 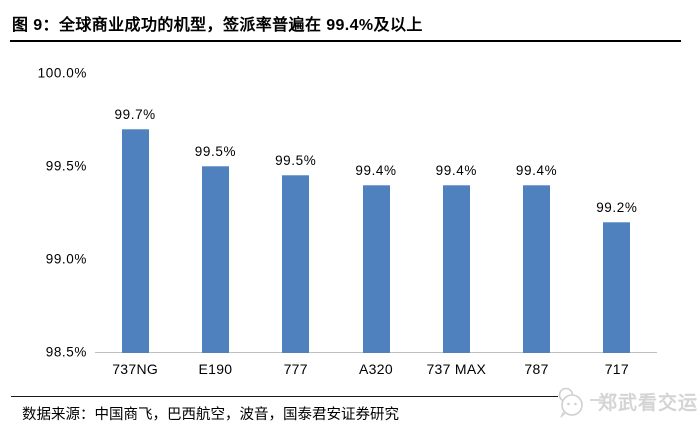 What do you see at coordinates (66, 352) in the screenshot?
I see `y-axis-tick-label: 98.5%` at bounding box center [66, 352].